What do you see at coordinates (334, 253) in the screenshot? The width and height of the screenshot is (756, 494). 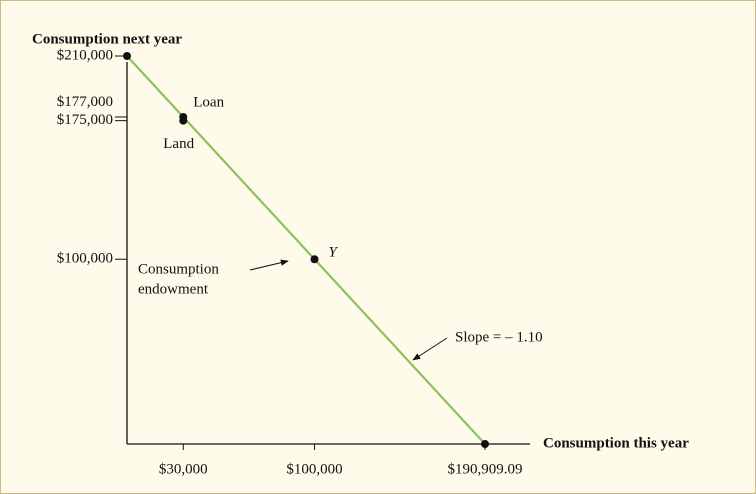 I see `point-label: Y` at bounding box center [334, 253].